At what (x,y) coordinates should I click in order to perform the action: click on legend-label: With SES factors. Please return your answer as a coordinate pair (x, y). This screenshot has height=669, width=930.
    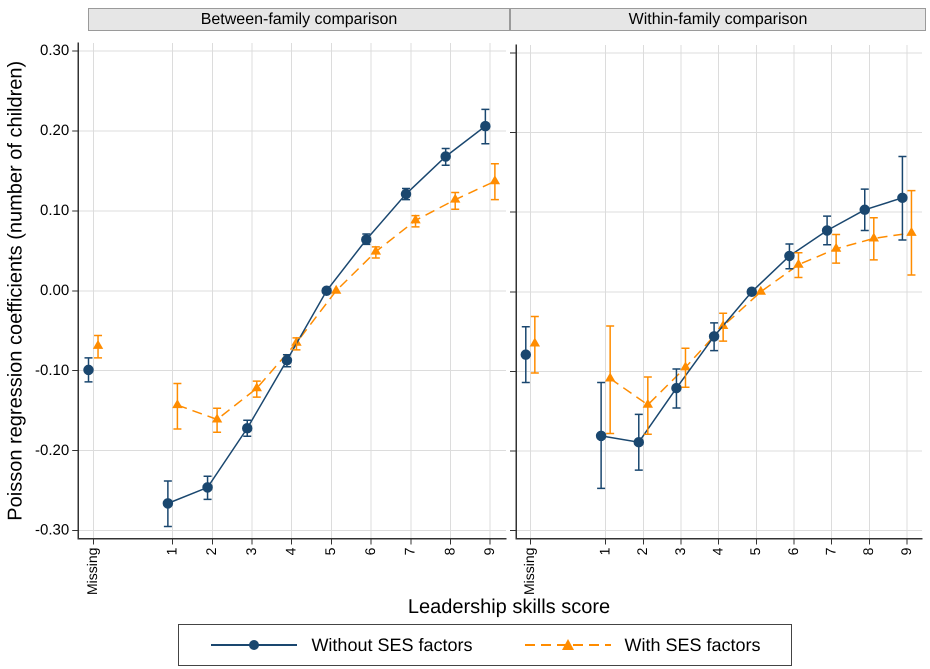
    Looking at the image, I should click on (692, 645).